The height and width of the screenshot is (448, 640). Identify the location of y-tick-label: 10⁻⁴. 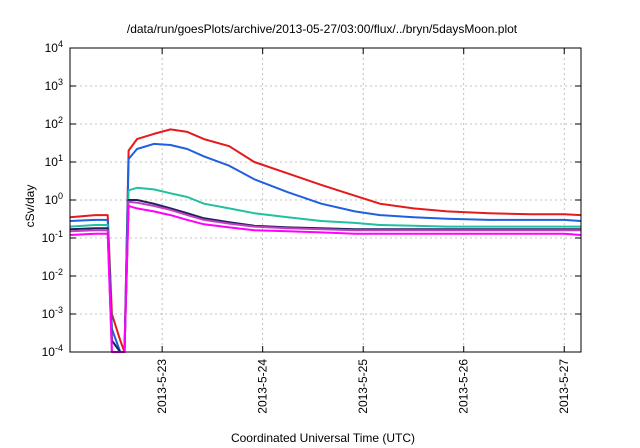
(52, 351).